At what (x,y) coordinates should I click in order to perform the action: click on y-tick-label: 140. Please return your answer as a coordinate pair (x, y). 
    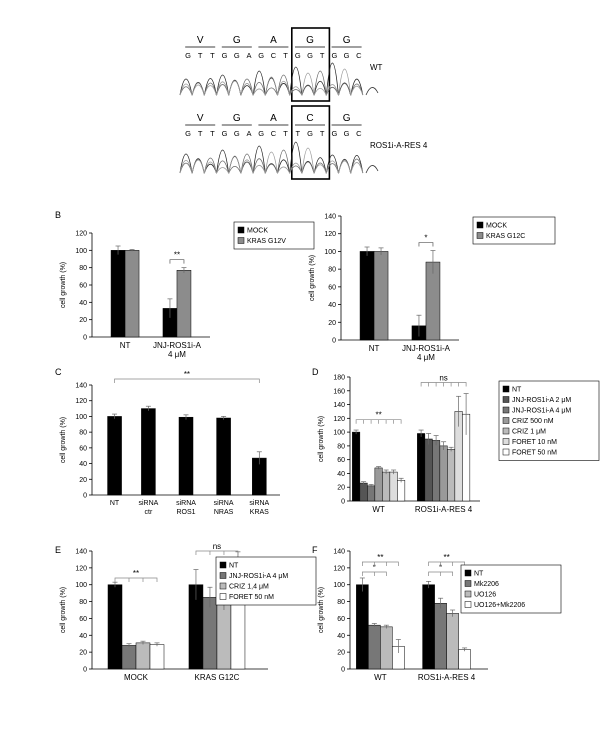
    Looking at the image, I should click on (339, 405).